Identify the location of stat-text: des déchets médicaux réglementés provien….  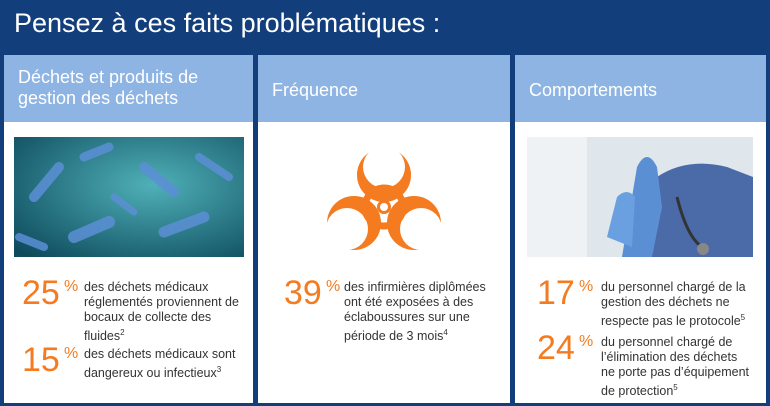
(164, 312).